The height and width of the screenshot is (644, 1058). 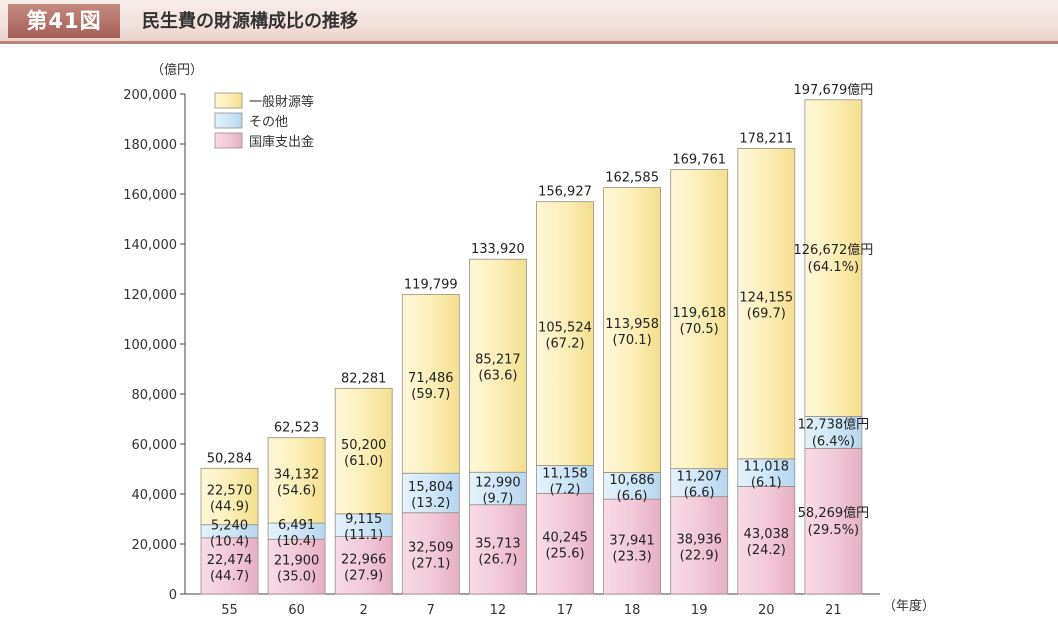 I want to click on segment-value-label: 34,132, so click(x=297, y=474).